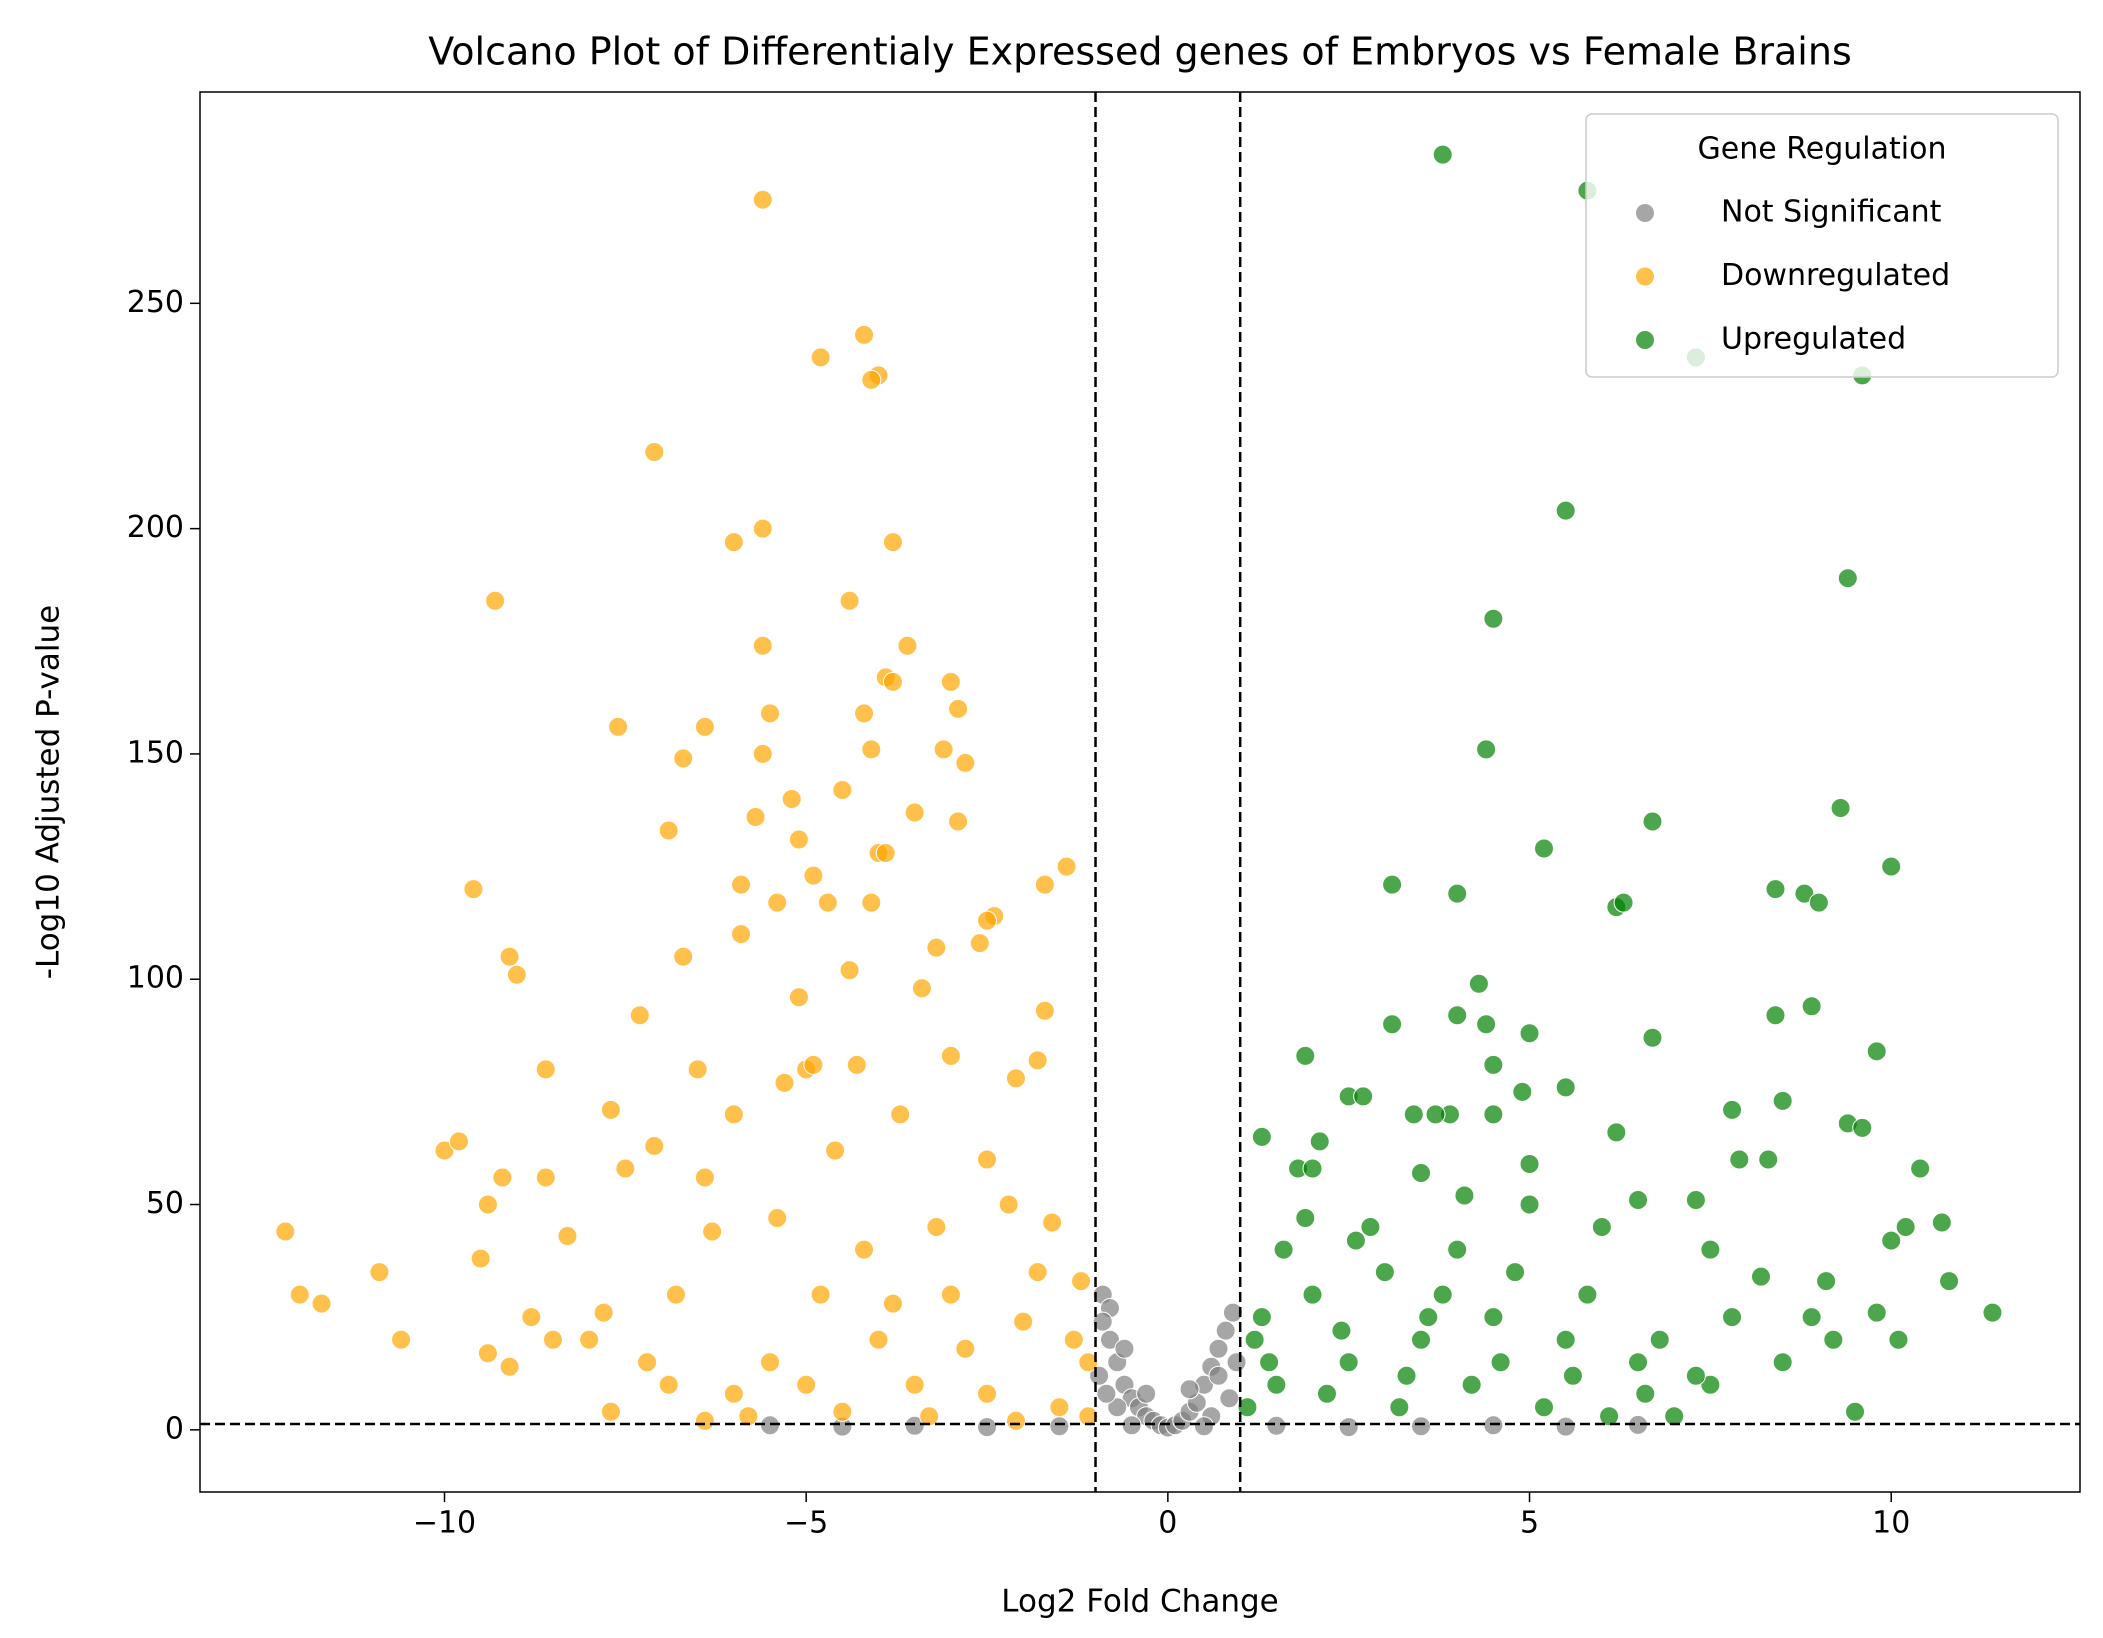 Image resolution: width=2103 pixels, height=1638 pixels. I want to click on y-tick-label: 100, so click(155, 978).